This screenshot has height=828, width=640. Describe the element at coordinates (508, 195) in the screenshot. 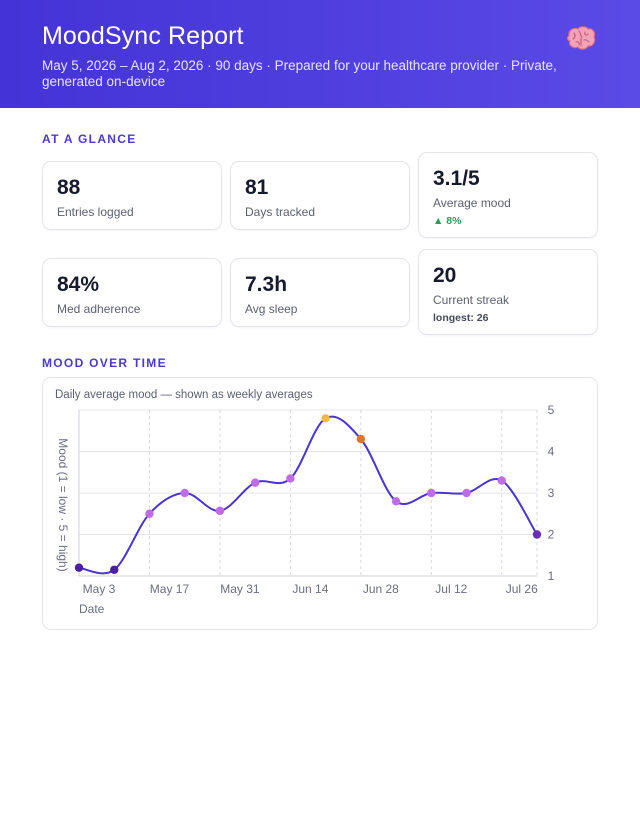

I see `average-mood-card: 3.1/5 Average mood ▲ 8%` at that location.